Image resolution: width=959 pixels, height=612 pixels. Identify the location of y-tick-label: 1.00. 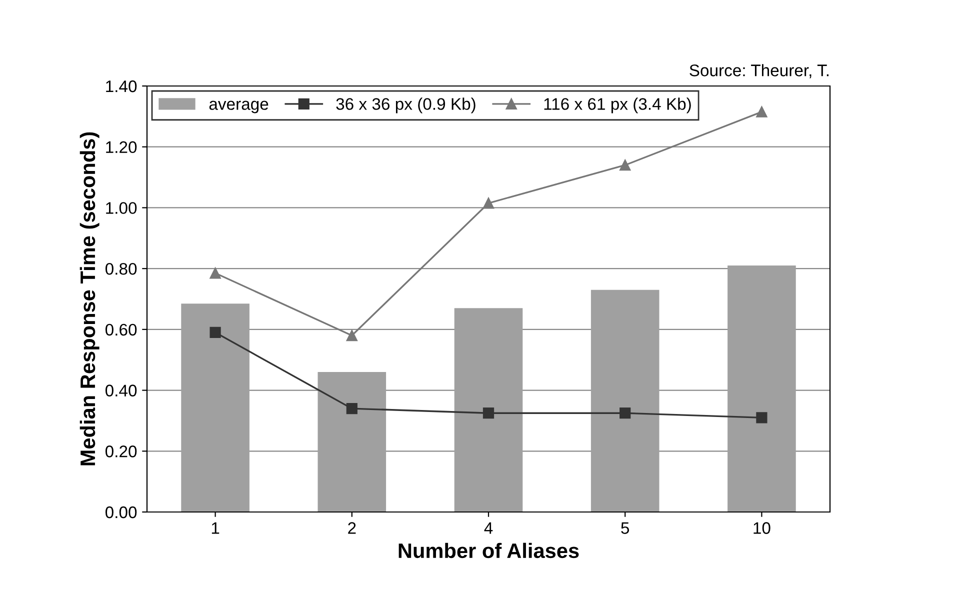
(121, 208).